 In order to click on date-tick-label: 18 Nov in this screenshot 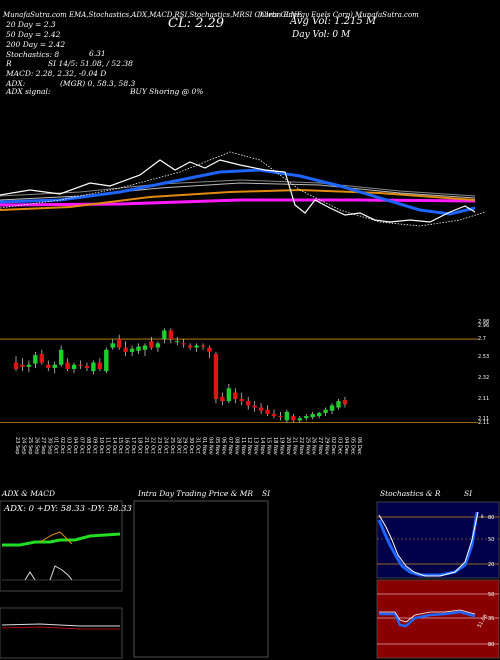, I will do `click(275, 446)`.